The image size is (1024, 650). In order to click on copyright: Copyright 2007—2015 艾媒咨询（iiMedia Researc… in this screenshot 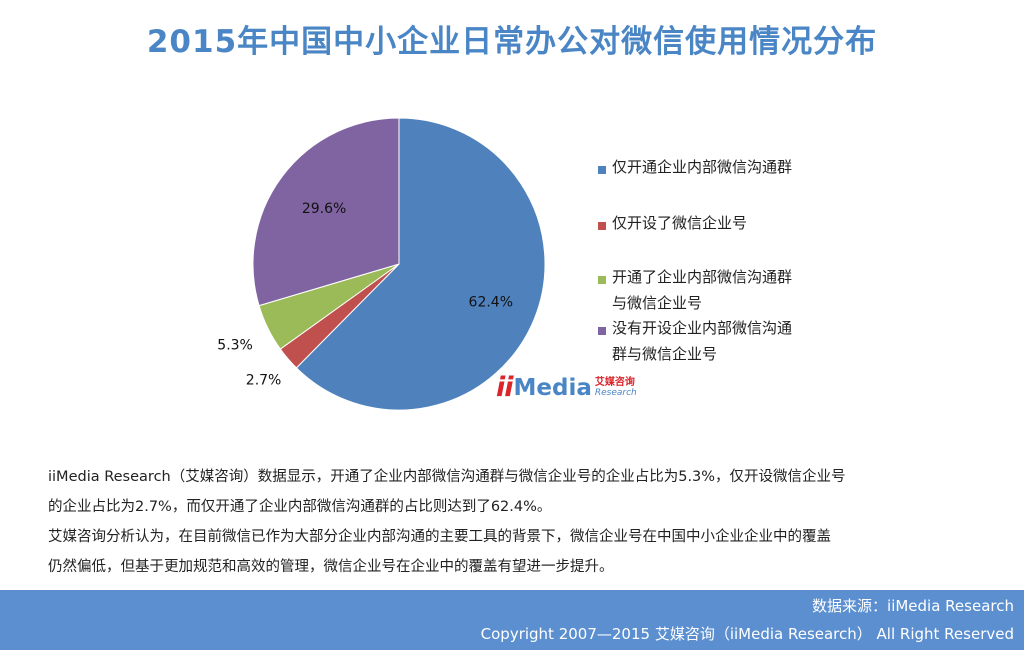, I will do `click(747, 634)`.